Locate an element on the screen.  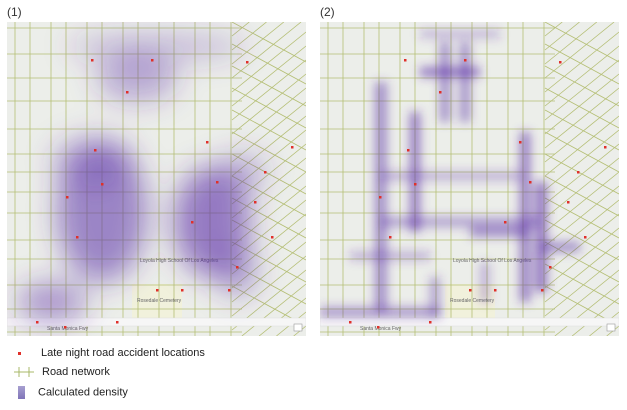
density-swatch-icon is located at coordinates (21, 392).